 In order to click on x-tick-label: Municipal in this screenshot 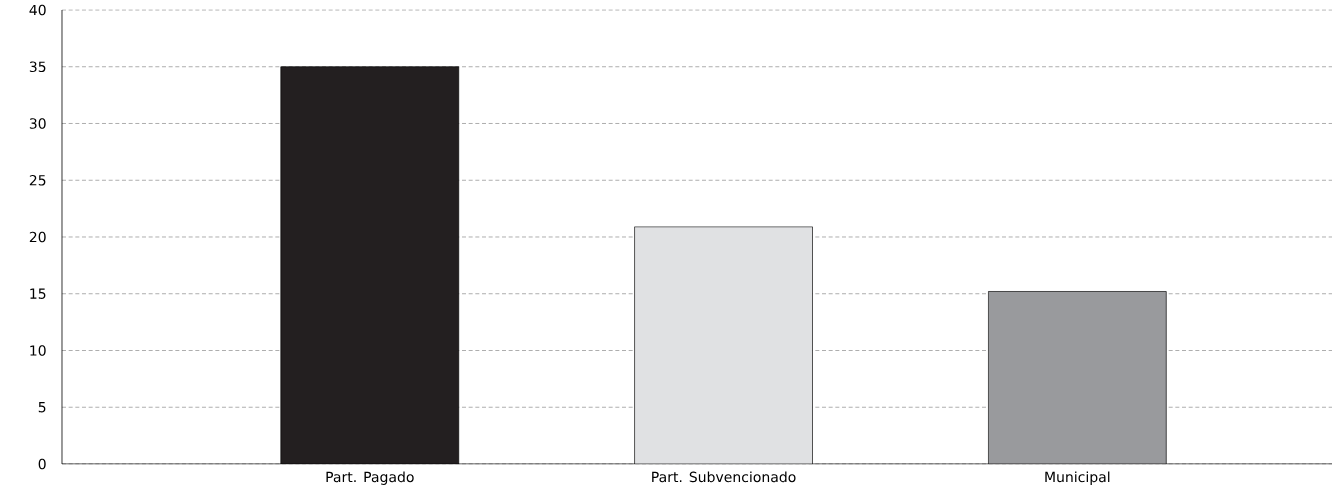, I will do `click(1077, 478)`.